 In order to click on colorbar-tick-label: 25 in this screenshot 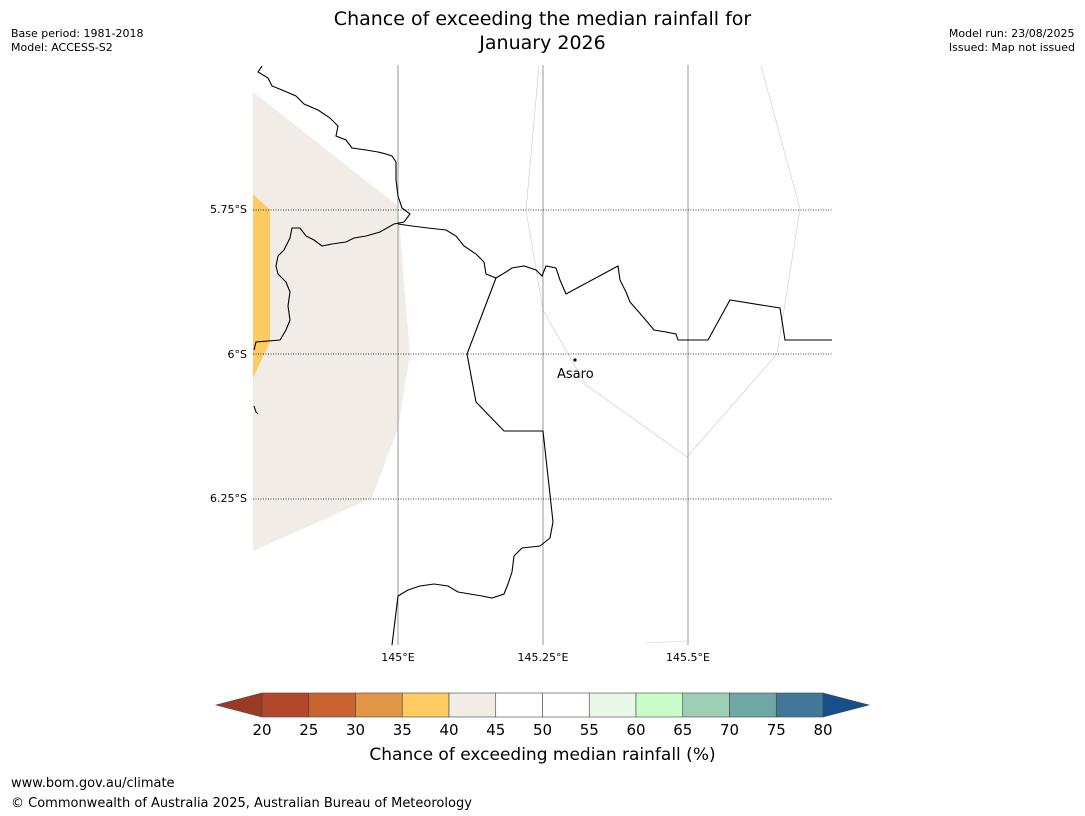, I will do `click(309, 730)`.